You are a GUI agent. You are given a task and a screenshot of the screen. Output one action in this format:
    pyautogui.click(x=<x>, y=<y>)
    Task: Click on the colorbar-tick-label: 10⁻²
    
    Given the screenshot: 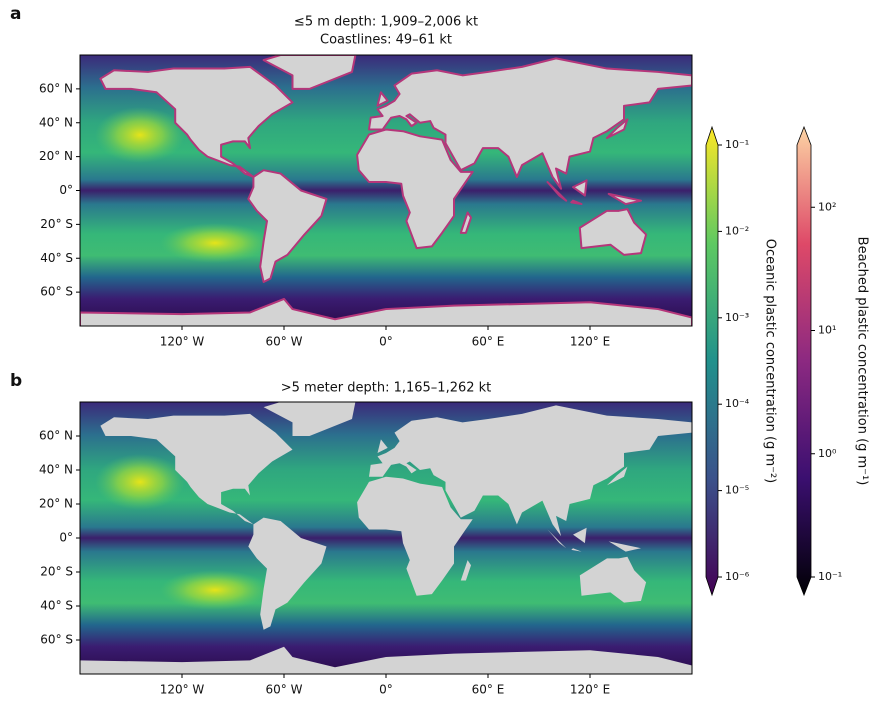 What is the action you would take?
    pyautogui.click(x=737, y=230)
    